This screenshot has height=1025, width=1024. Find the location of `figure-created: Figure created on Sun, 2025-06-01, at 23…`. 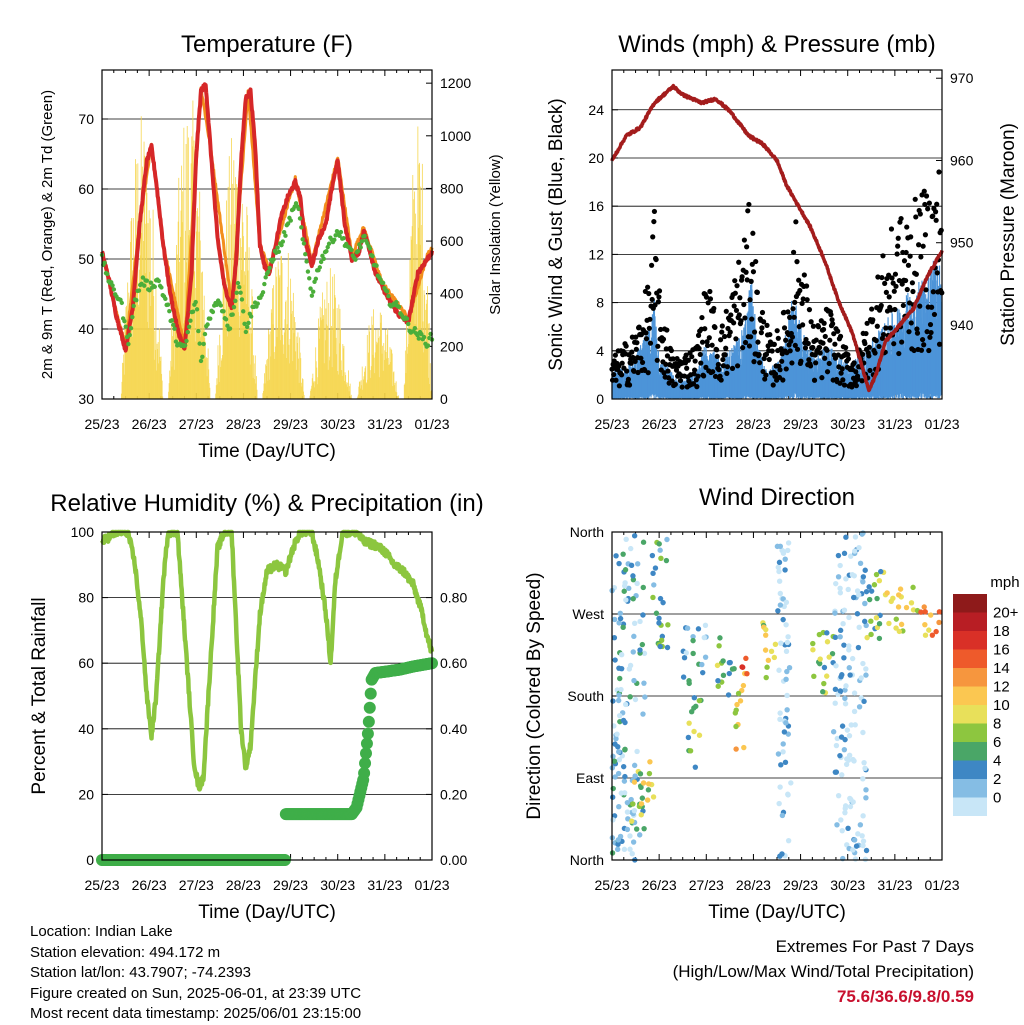

figure-created: Figure created on Sun, 2025-06-01, at 23… is located at coordinates (196, 993).